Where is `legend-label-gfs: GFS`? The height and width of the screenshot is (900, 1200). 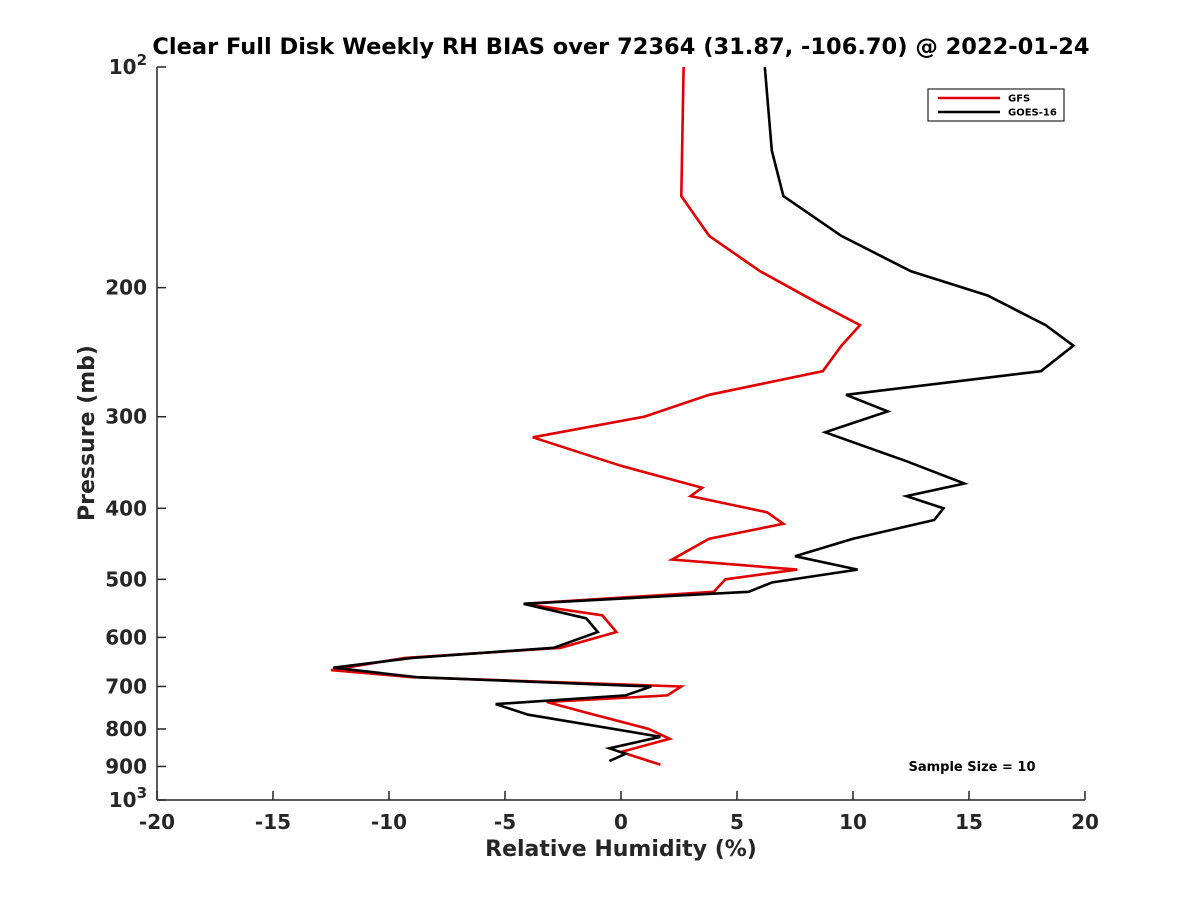 legend-label-gfs: GFS is located at coordinates (1019, 99).